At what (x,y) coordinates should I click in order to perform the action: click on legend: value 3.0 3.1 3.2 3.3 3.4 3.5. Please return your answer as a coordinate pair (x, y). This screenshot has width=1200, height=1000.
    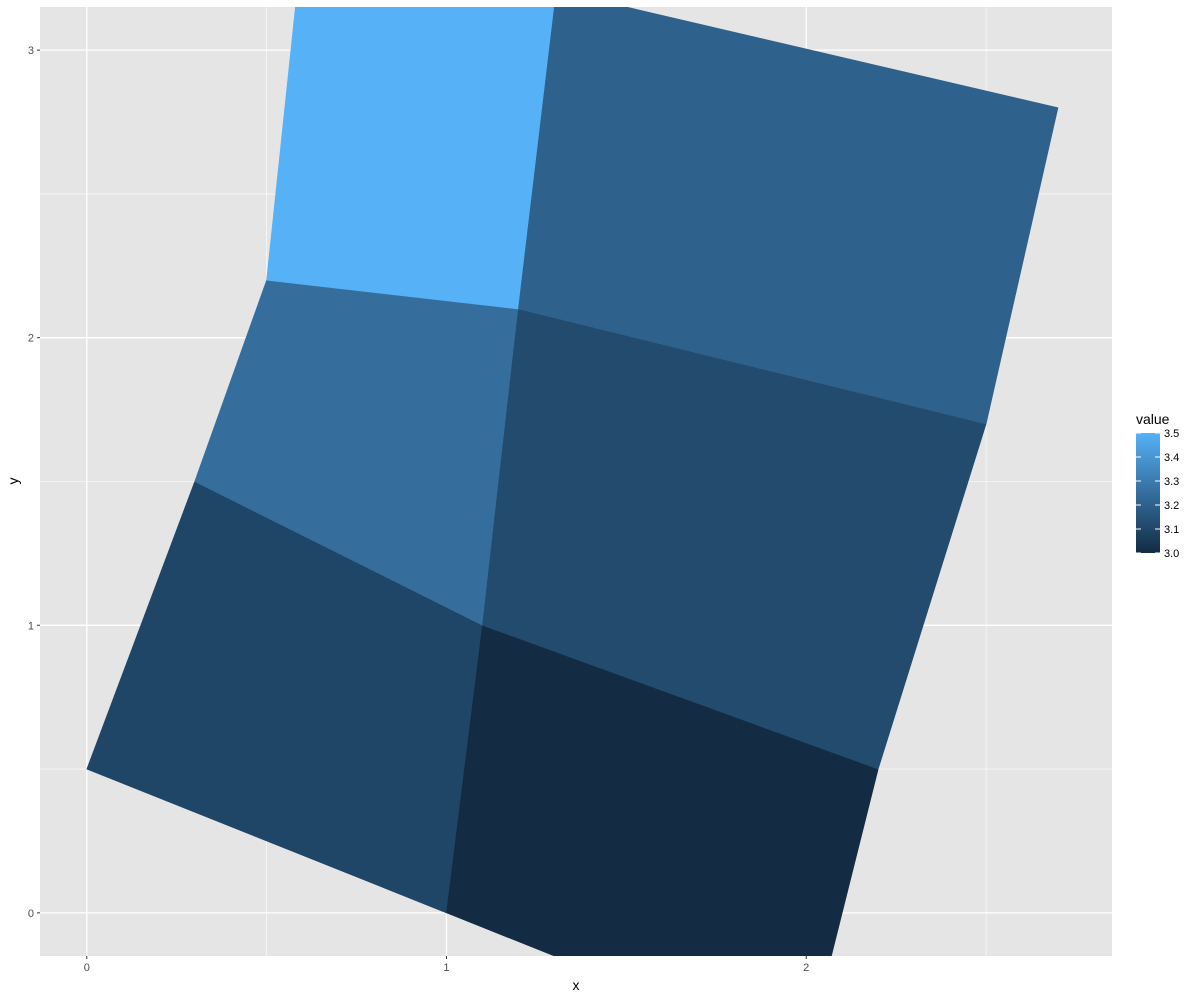
    Looking at the image, I should click on (1157, 485).